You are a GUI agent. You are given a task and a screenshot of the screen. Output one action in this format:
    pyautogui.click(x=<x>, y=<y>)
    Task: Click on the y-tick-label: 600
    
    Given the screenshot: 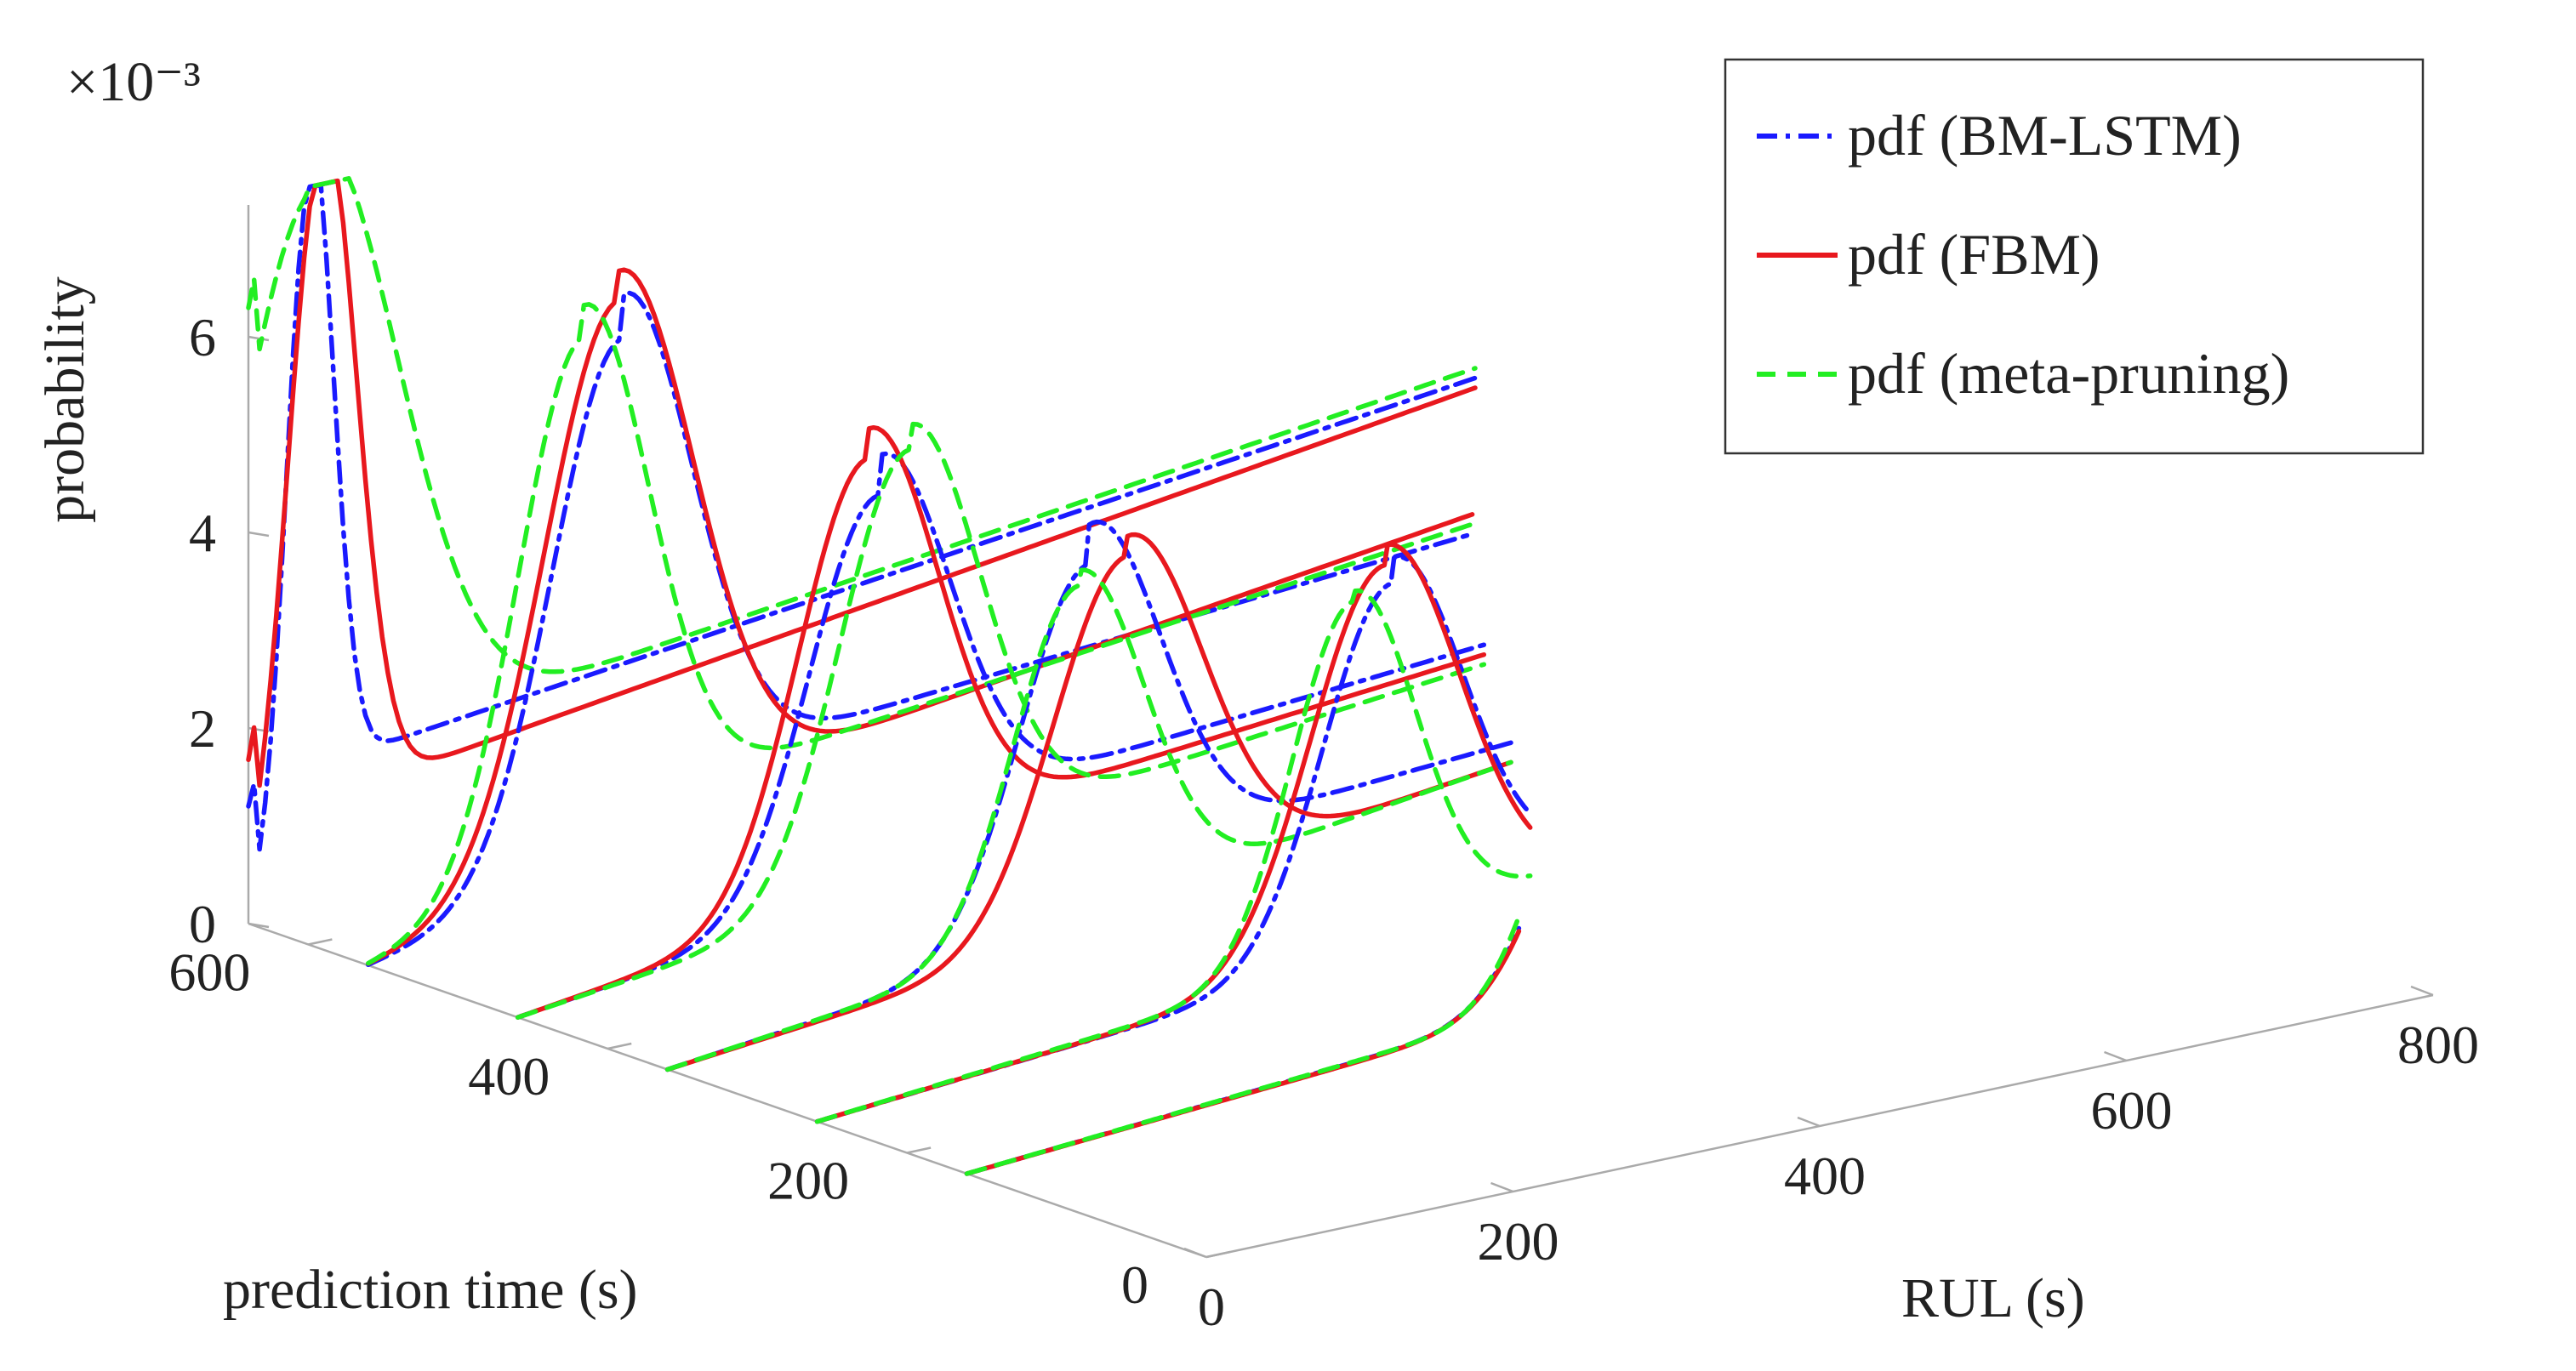 What is the action you would take?
    pyautogui.click(x=209, y=972)
    